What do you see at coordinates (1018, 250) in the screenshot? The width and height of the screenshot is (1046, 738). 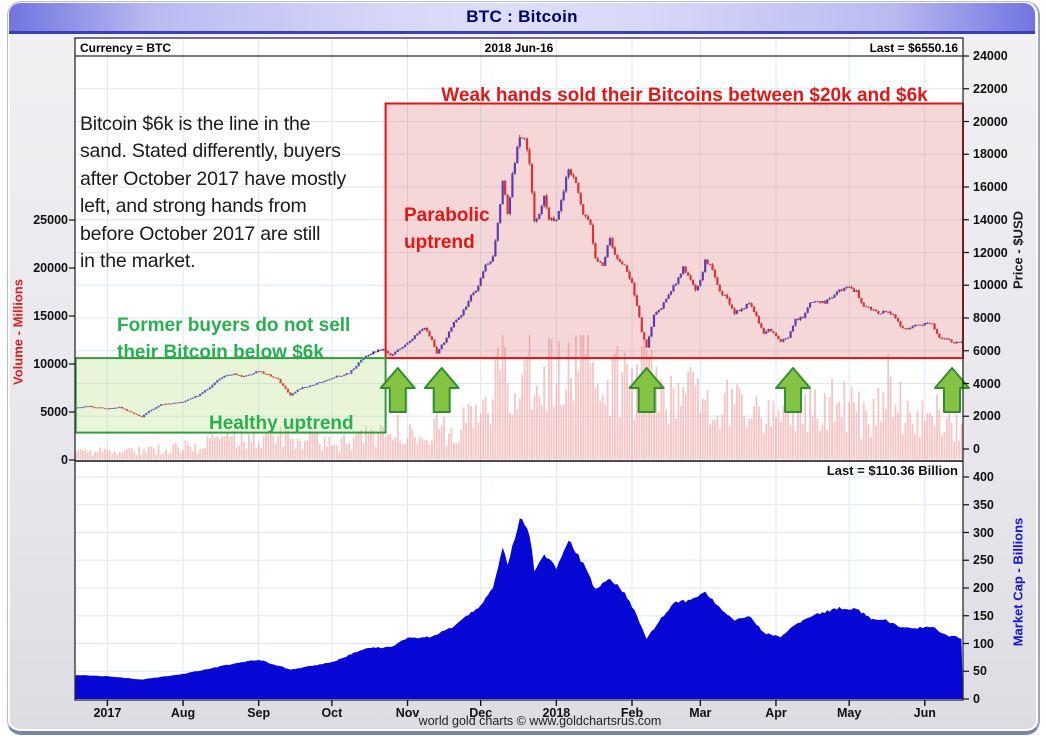 I see `price-axis-title: Price - $USD` at bounding box center [1018, 250].